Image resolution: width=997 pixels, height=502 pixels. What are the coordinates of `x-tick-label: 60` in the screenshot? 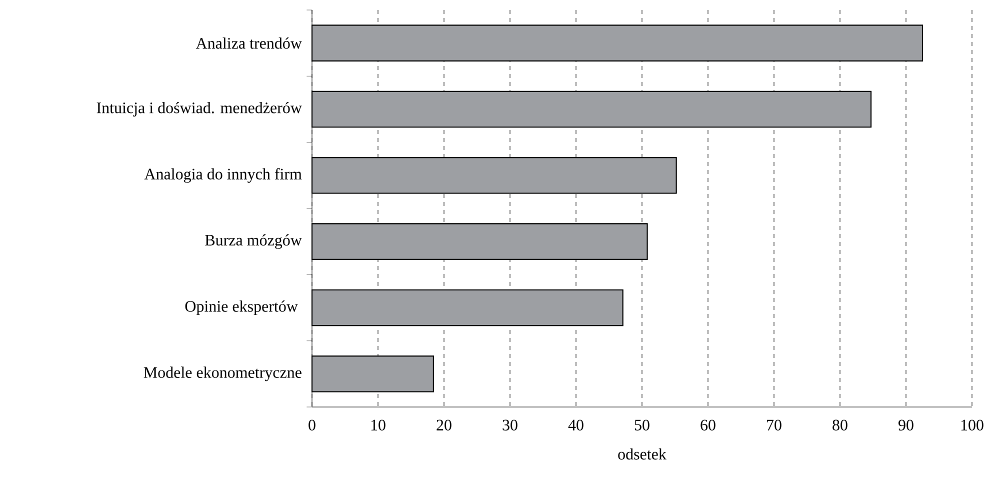 It's located at (708, 425).